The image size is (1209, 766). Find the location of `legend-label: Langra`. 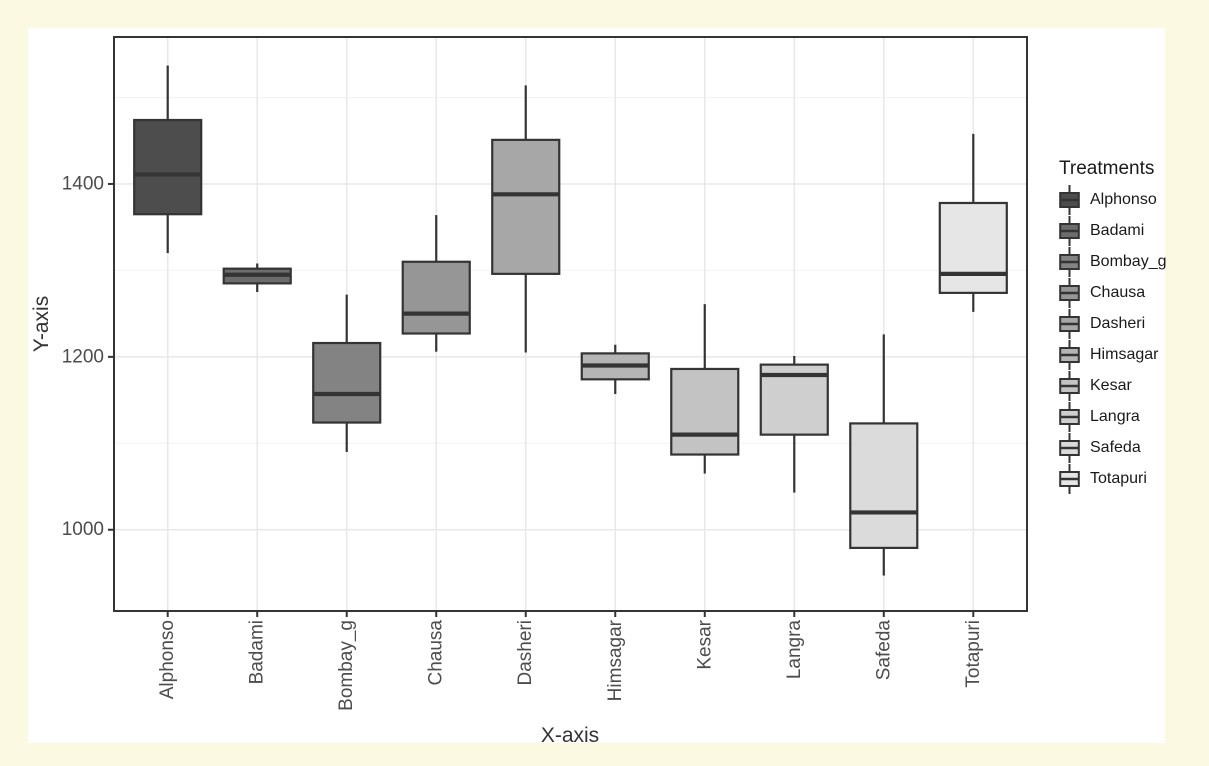

legend-label: Langra is located at coordinates (1115, 416).